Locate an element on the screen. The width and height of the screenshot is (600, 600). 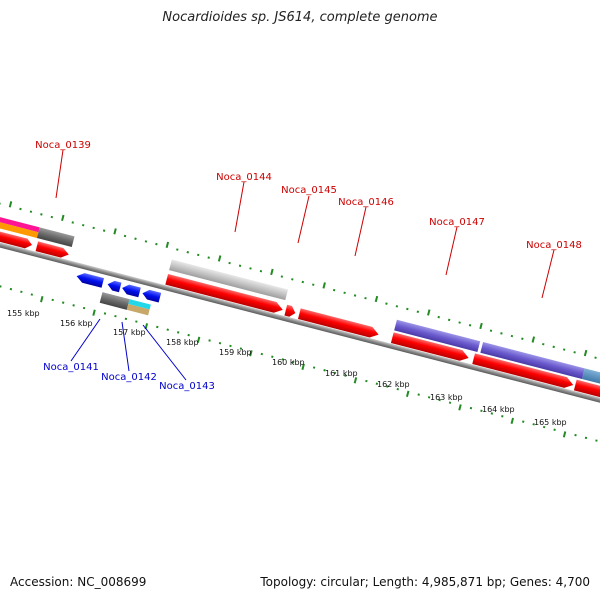
scale-label: 155 kbp is located at coordinates (23, 313).